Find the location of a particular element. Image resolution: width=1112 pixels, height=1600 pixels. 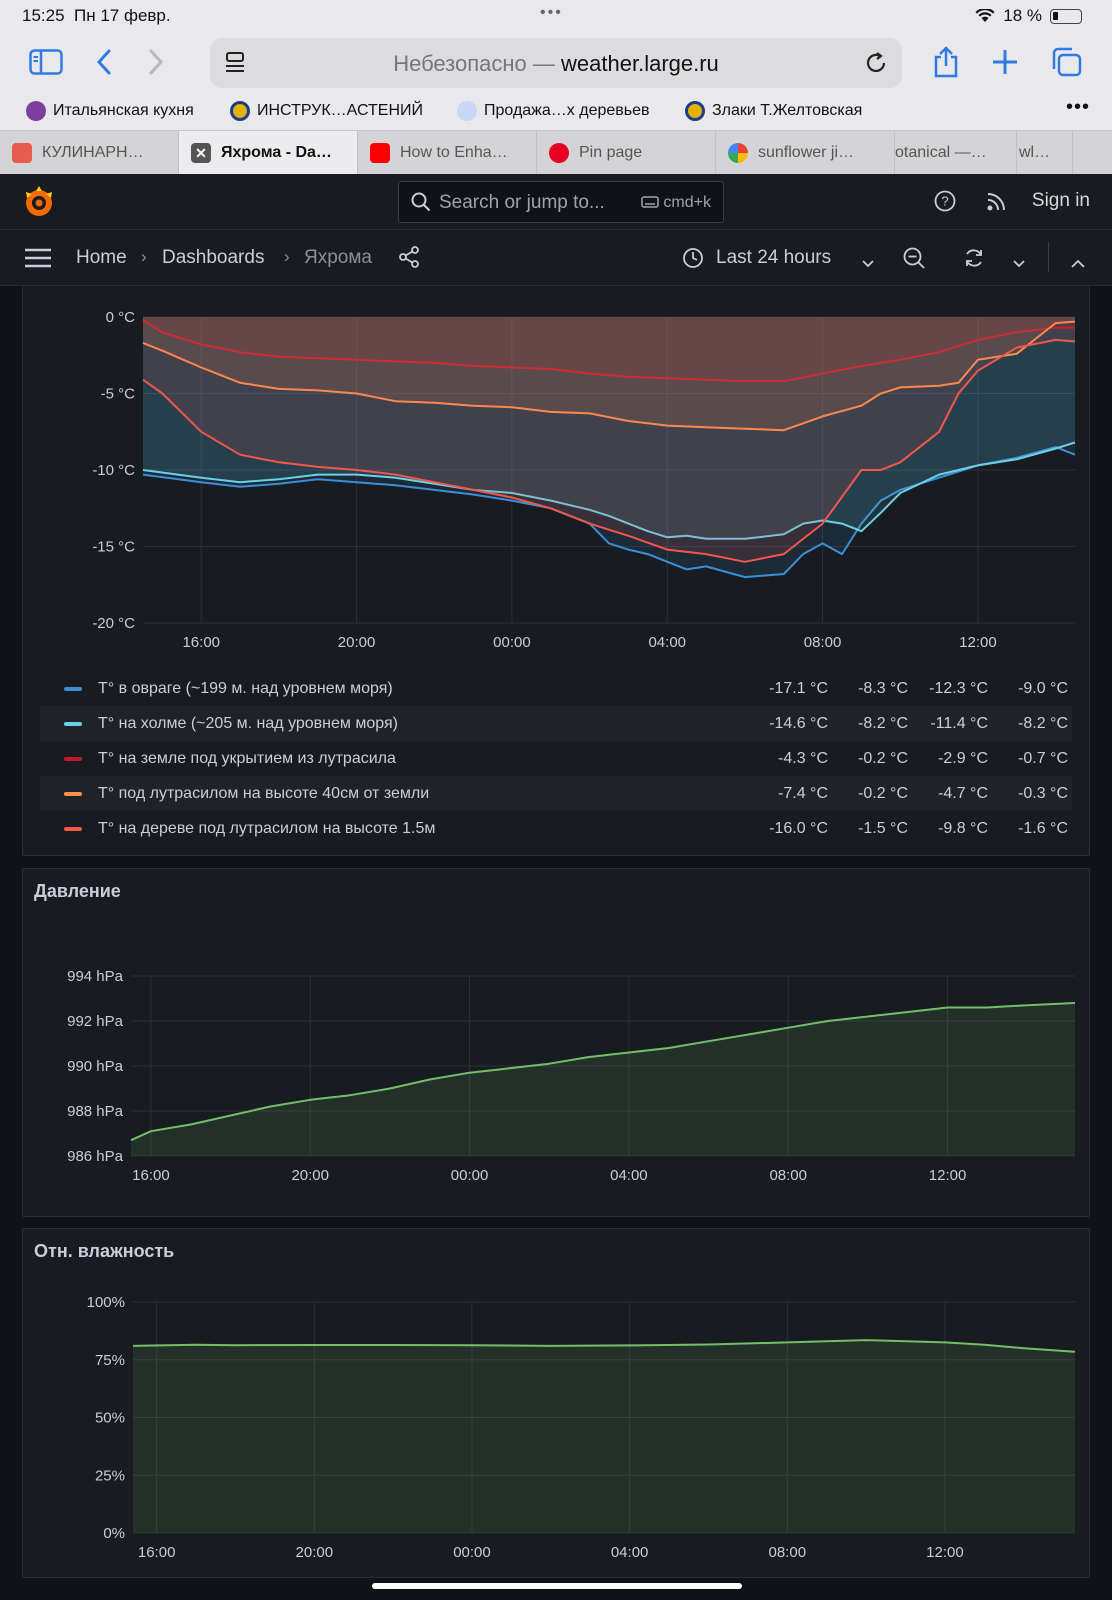

legend-current: -0.7 °C is located at coordinates (1043, 758).